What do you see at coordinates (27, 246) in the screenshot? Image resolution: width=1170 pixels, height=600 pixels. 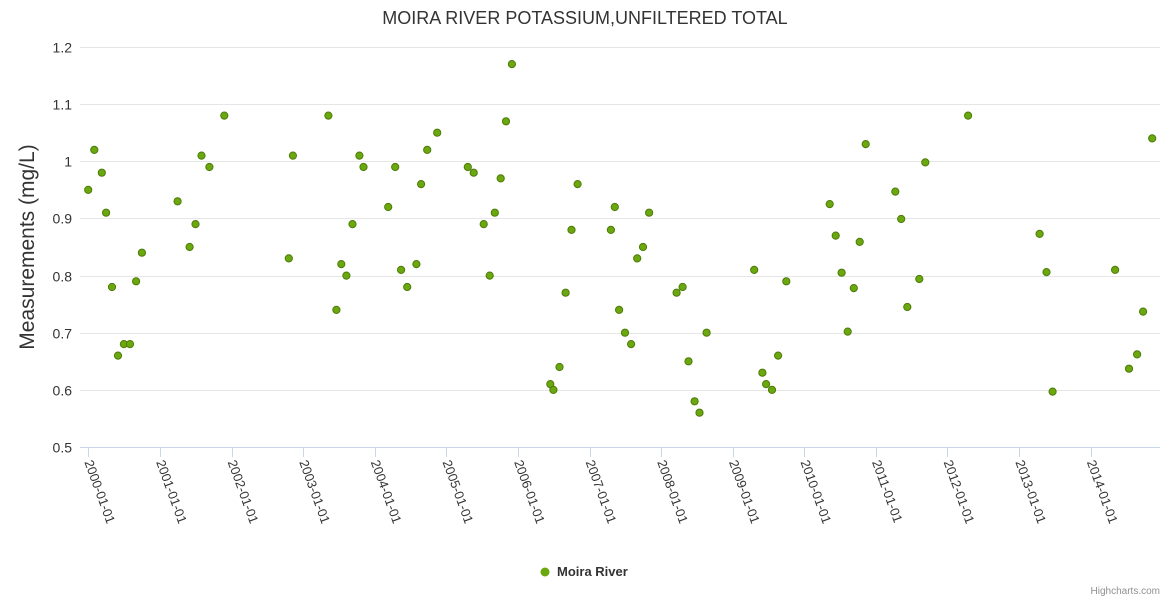 I see `y-axis-title: Measurements (mg/L)` at bounding box center [27, 246].